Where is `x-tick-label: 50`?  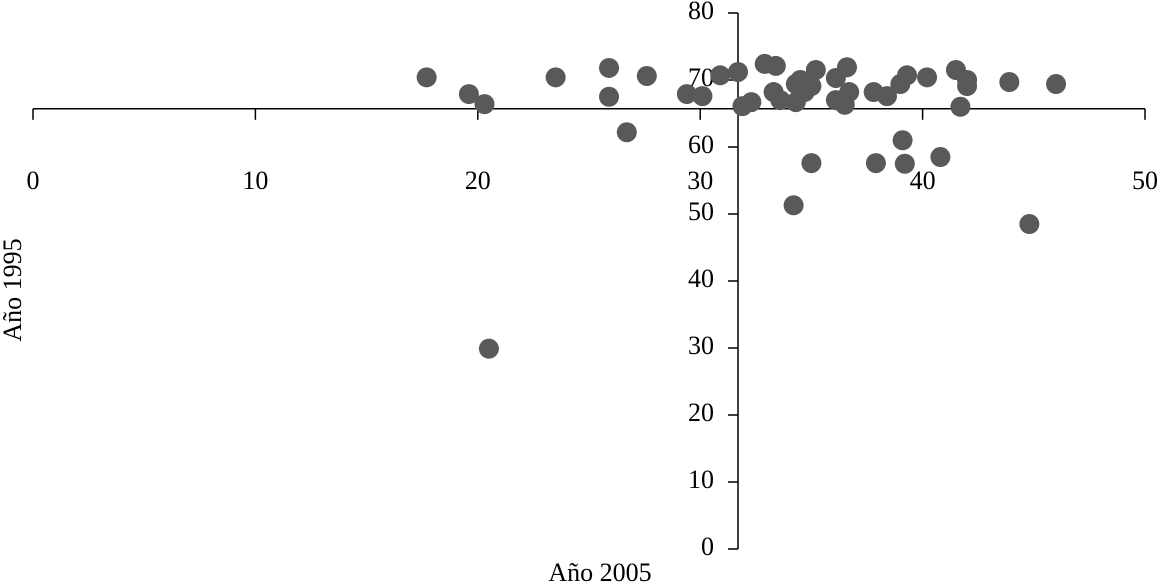
x-tick-label: 50 is located at coordinates (1145, 180).